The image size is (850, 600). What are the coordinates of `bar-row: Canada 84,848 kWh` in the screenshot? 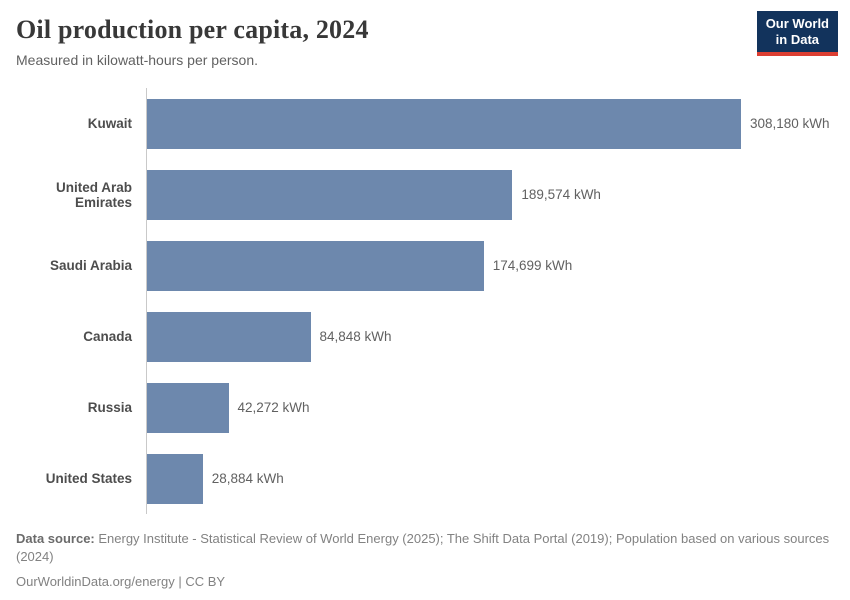 It's located at (425, 336).